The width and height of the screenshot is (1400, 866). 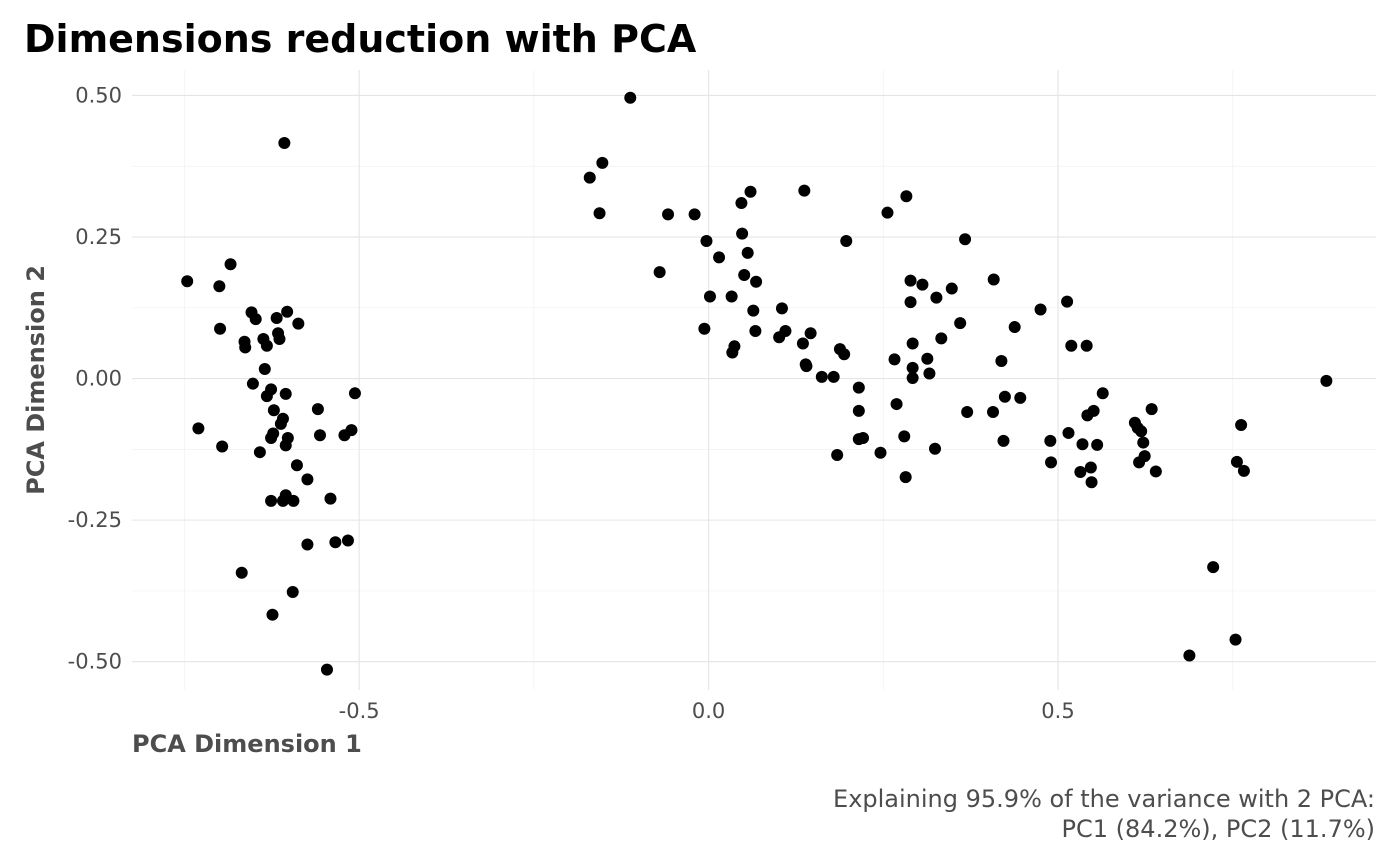 What do you see at coordinates (95, 662) in the screenshot?
I see `y-tick-label: -0.50` at bounding box center [95, 662].